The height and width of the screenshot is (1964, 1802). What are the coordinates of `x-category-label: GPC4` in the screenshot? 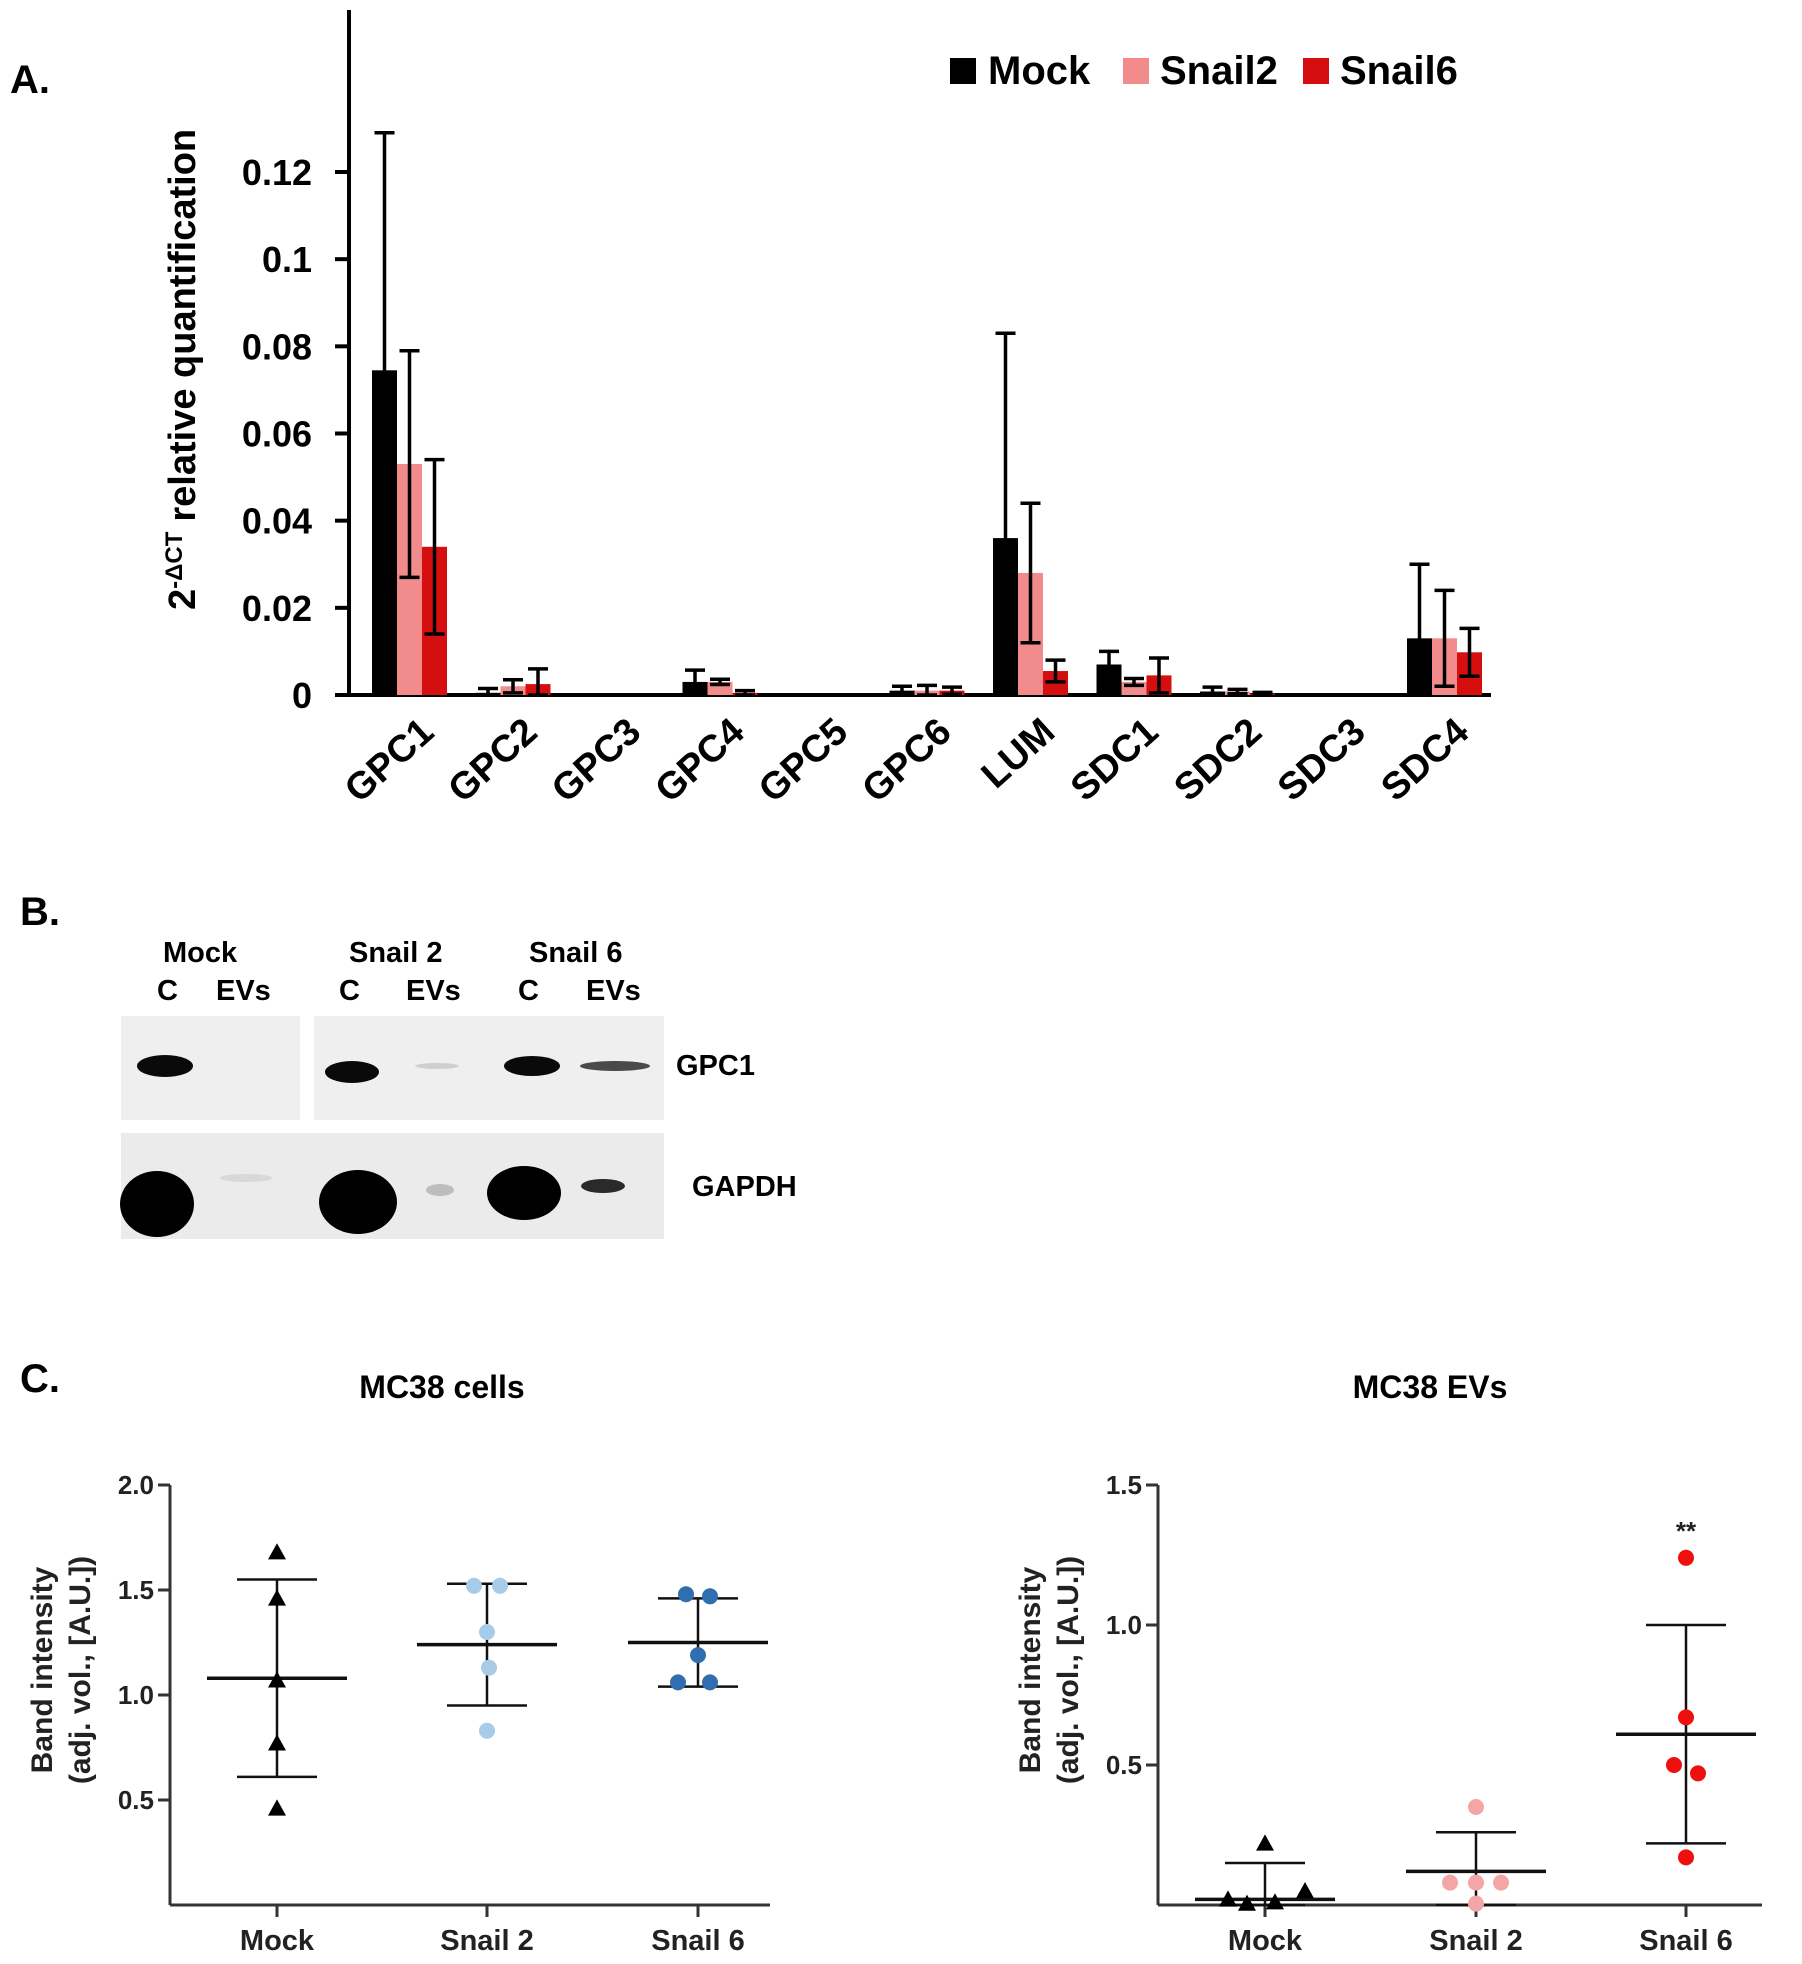 It's located at (700, 760).